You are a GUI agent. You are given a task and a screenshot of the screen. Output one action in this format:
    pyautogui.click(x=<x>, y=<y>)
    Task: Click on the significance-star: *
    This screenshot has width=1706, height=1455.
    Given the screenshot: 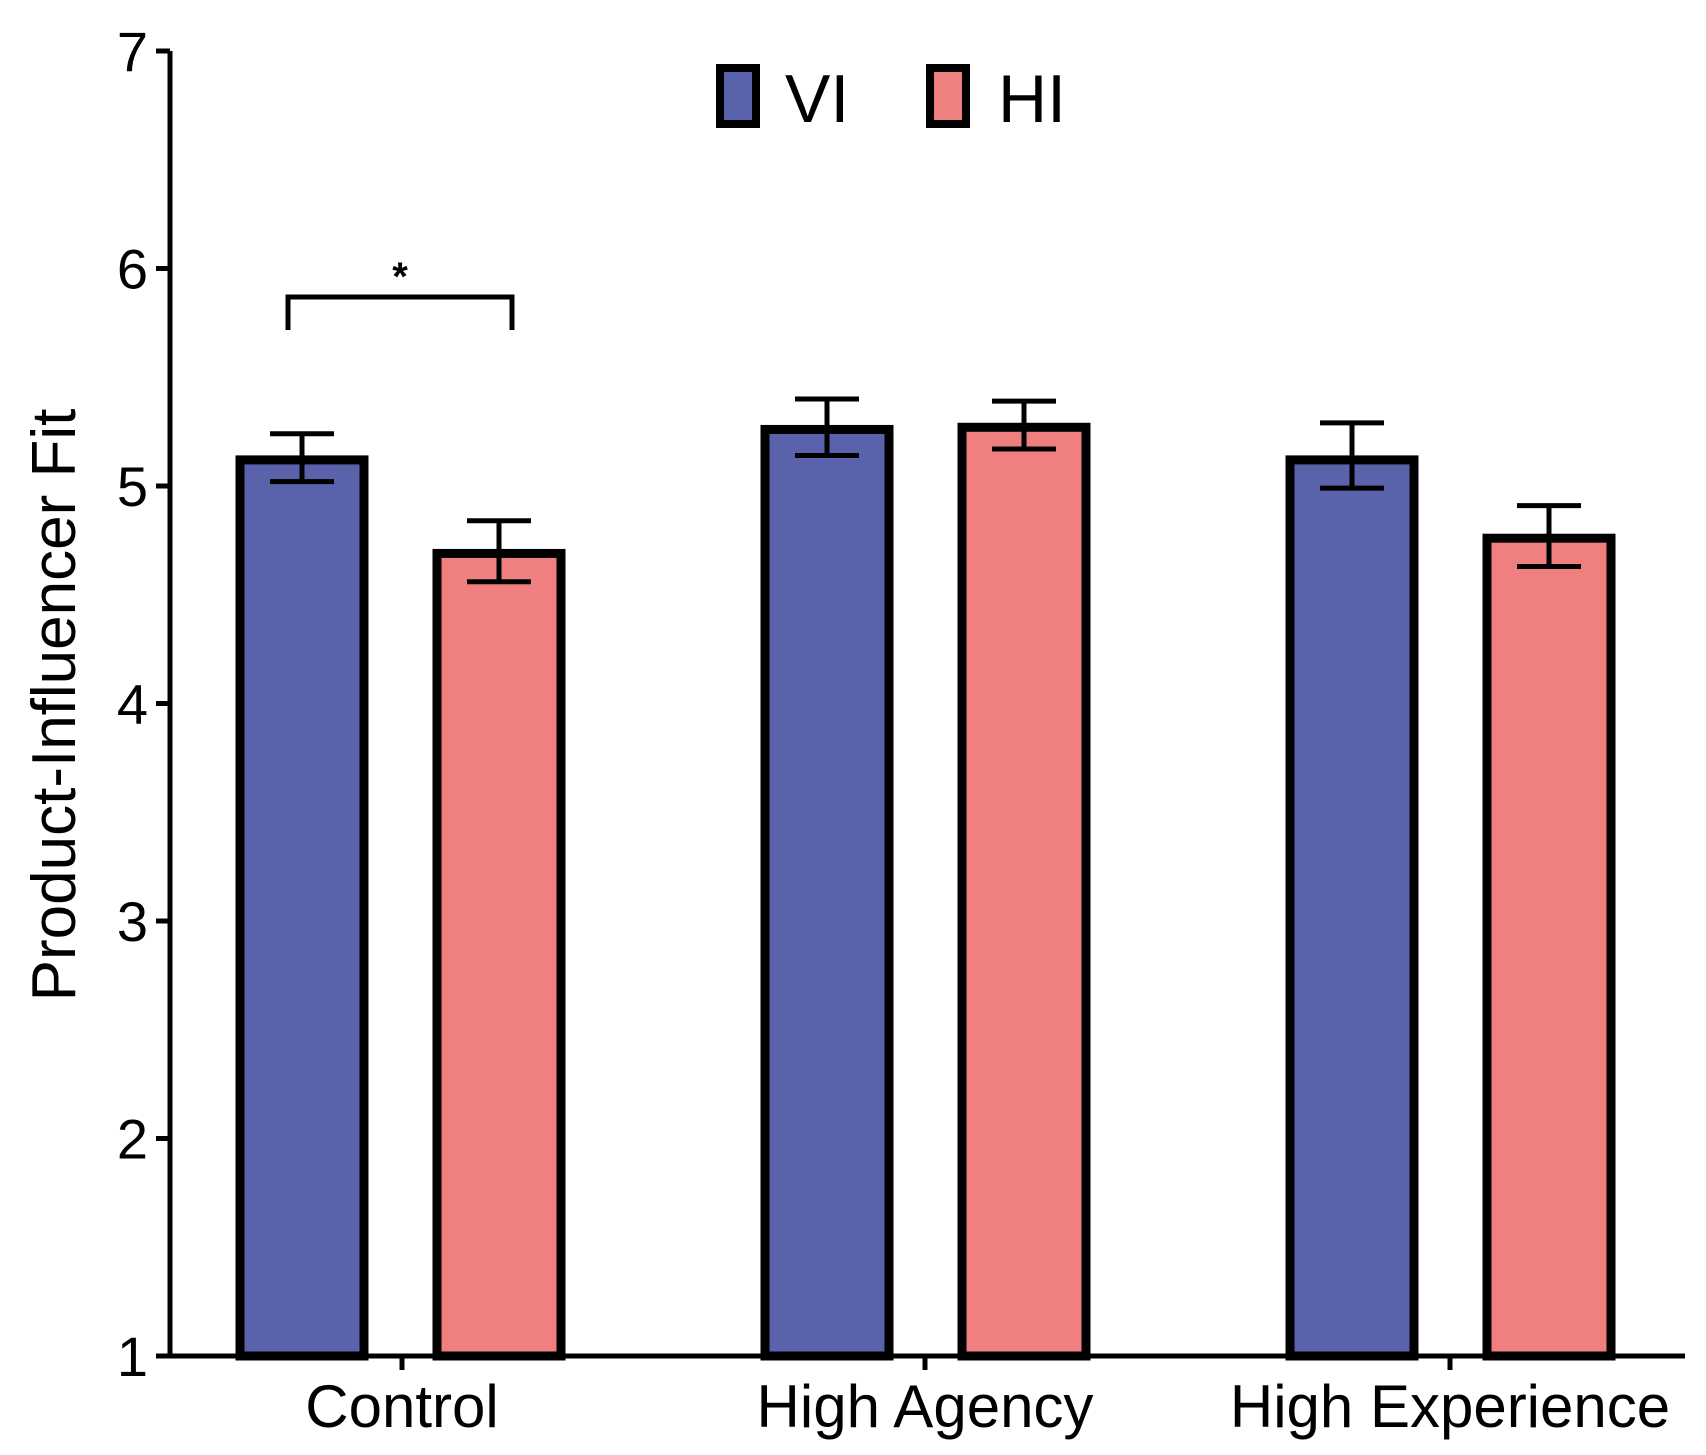 What is the action you would take?
    pyautogui.click(x=400, y=277)
    